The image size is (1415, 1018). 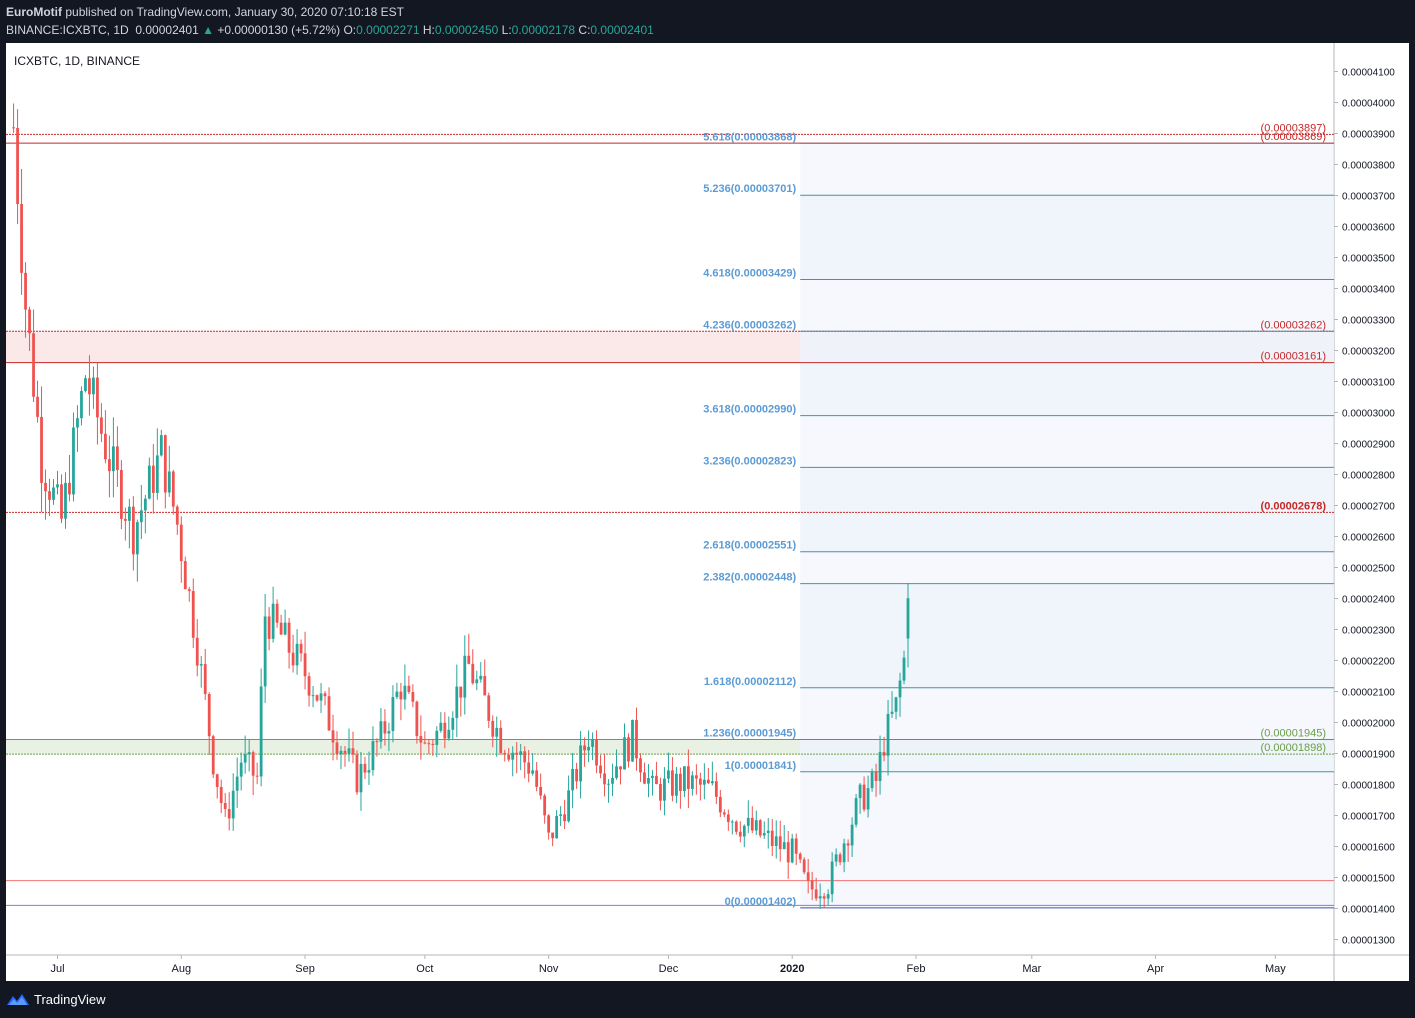 I want to click on fib-label-9: 4.618(0.00003429), so click(x=749, y=274).